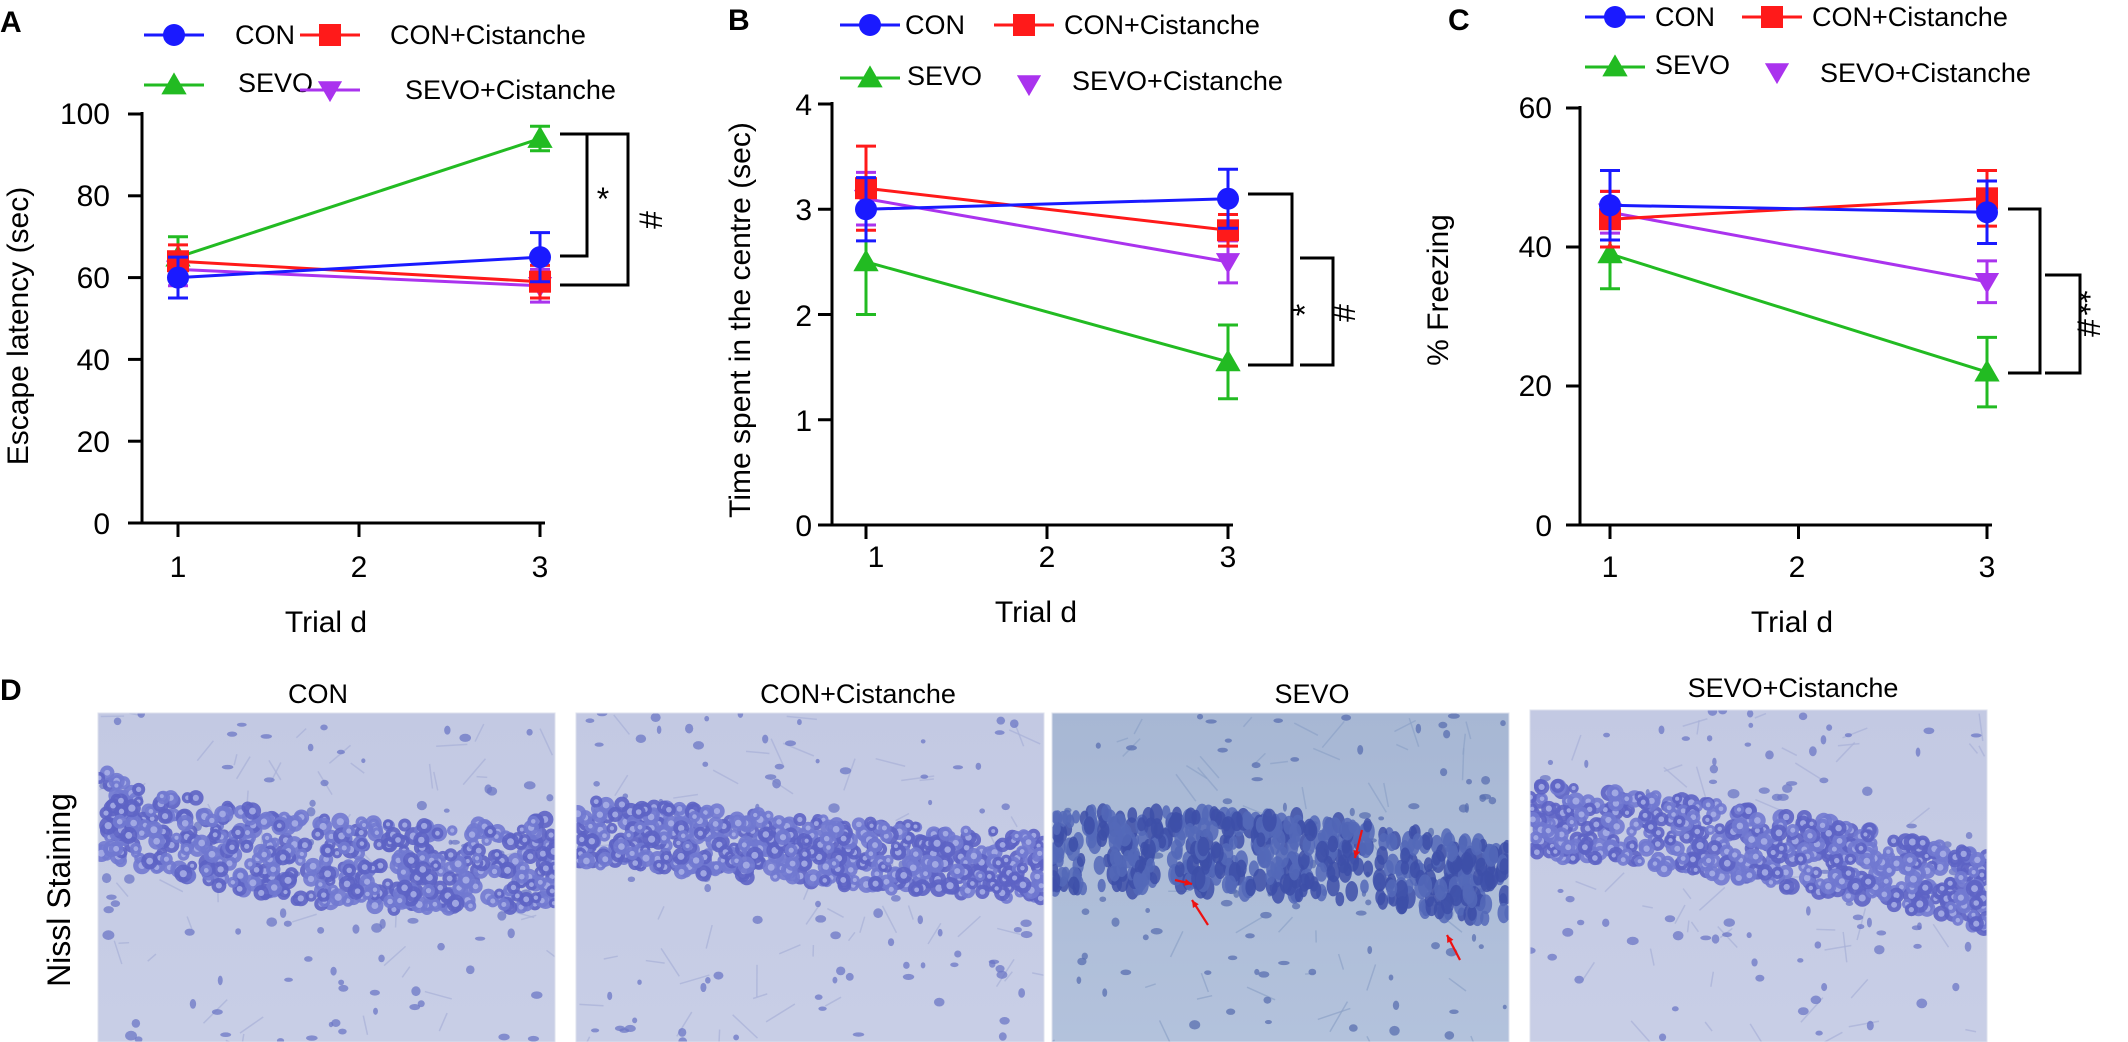 The image size is (2128, 1042). What do you see at coordinates (810, 877) in the screenshot?
I see `micrograph-con-cistanche` at bounding box center [810, 877].